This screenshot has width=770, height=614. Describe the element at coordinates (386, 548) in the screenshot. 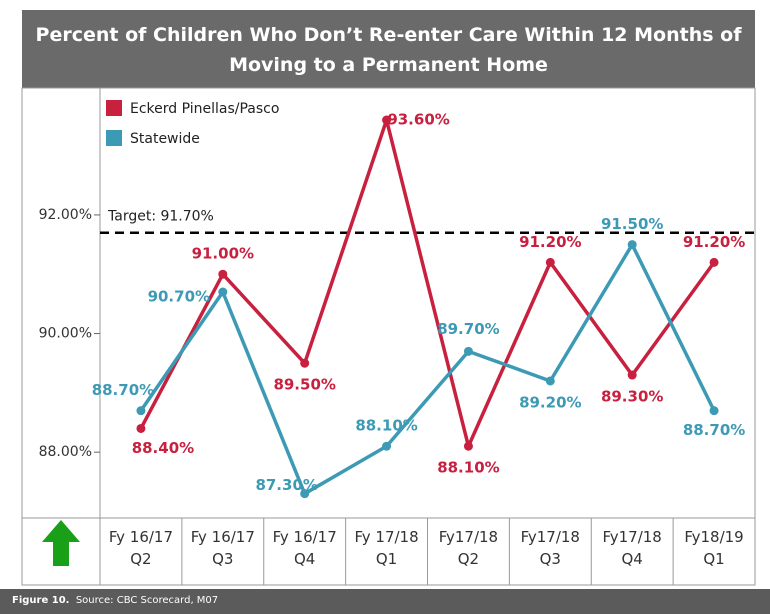

I see `x-tick-label: Fy 17/18 Q1` at that location.